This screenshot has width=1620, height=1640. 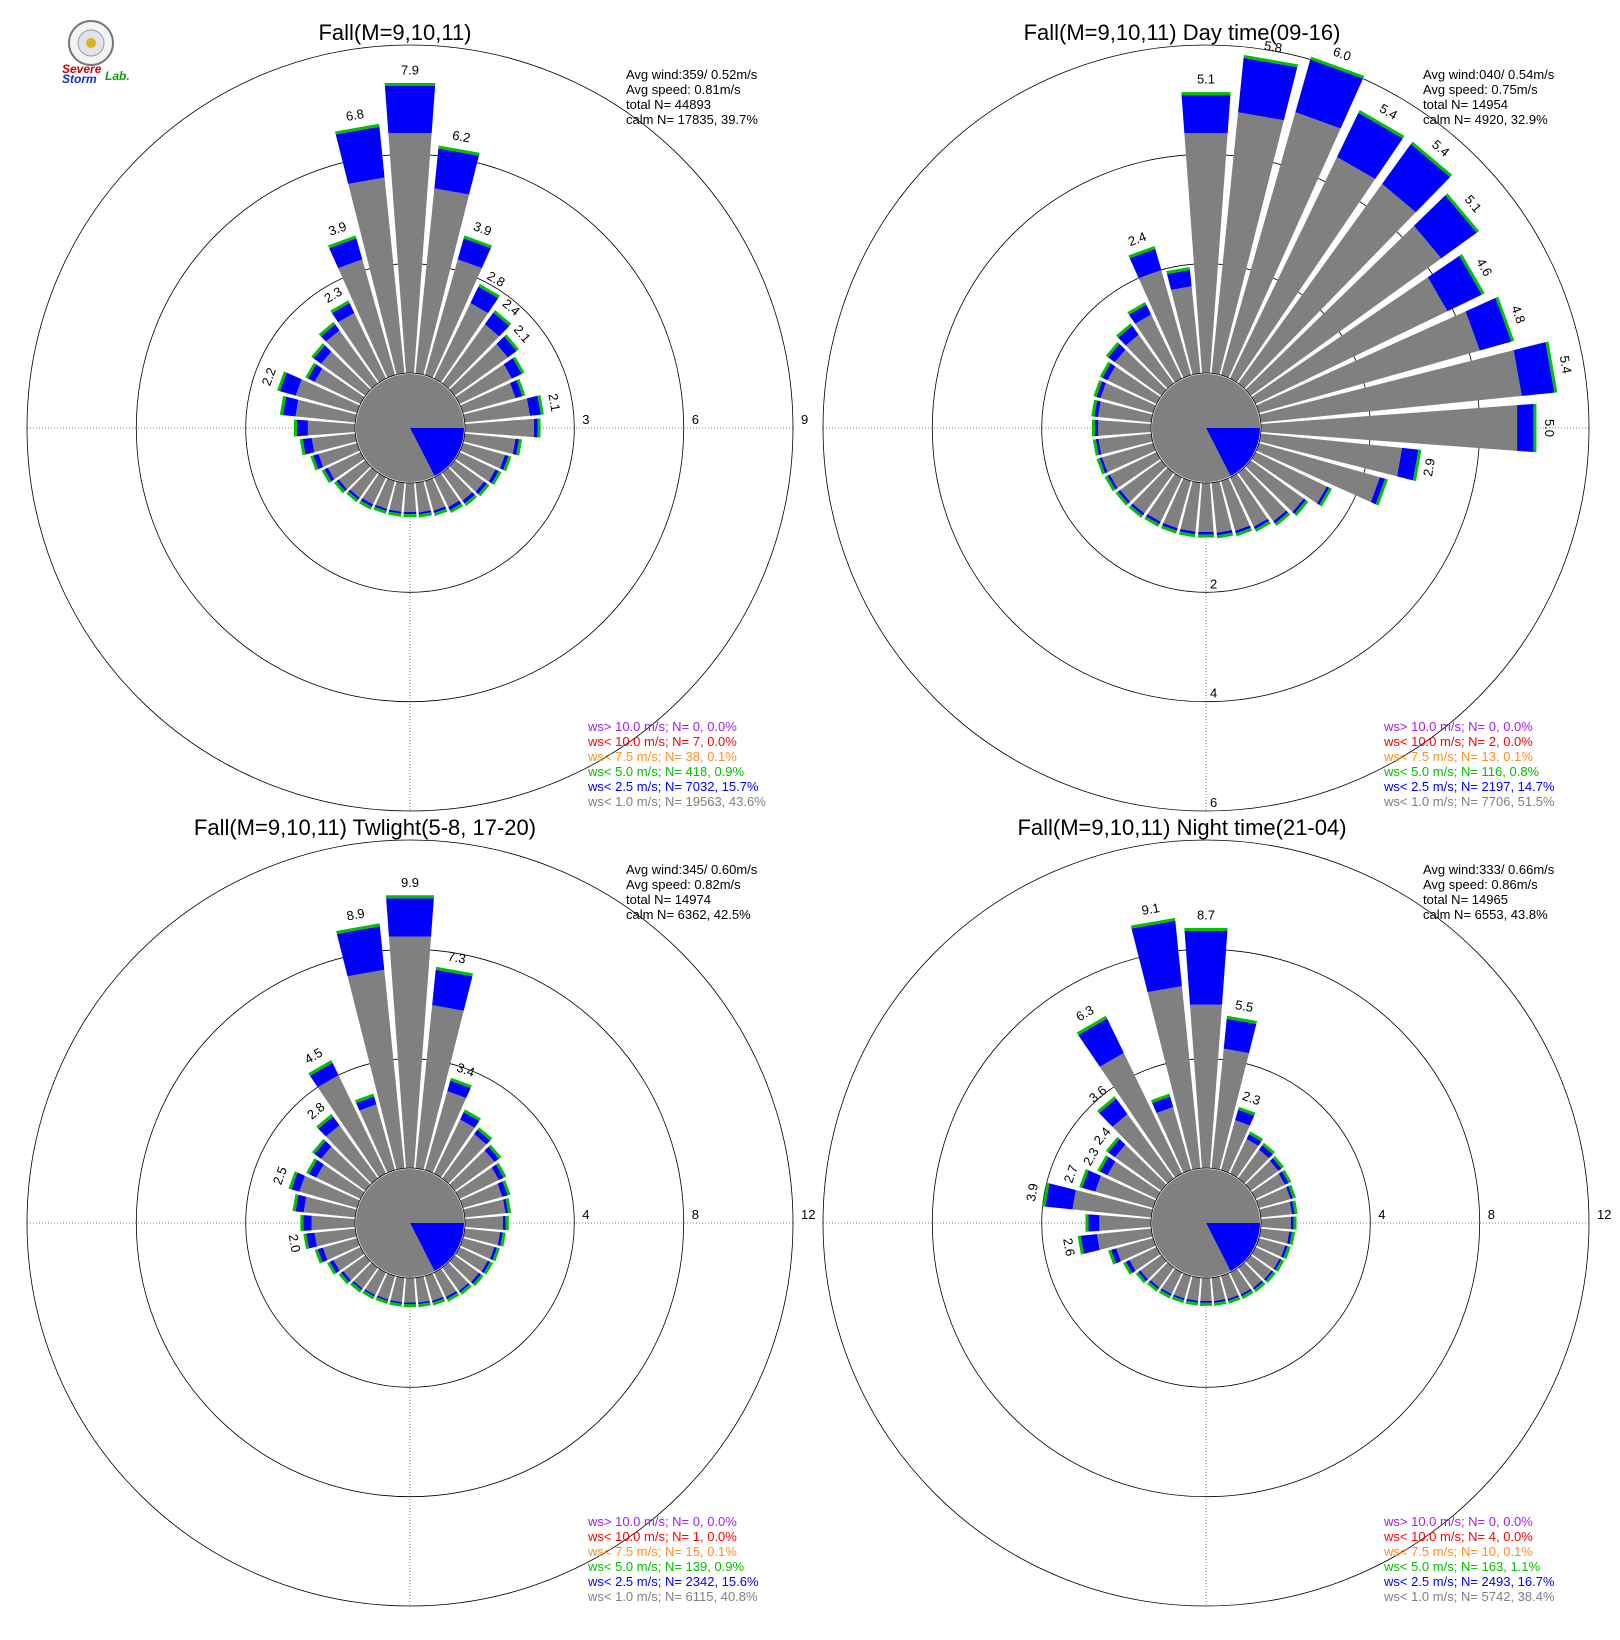 I want to click on sector-value-label: 8.7, so click(x=1206, y=915).